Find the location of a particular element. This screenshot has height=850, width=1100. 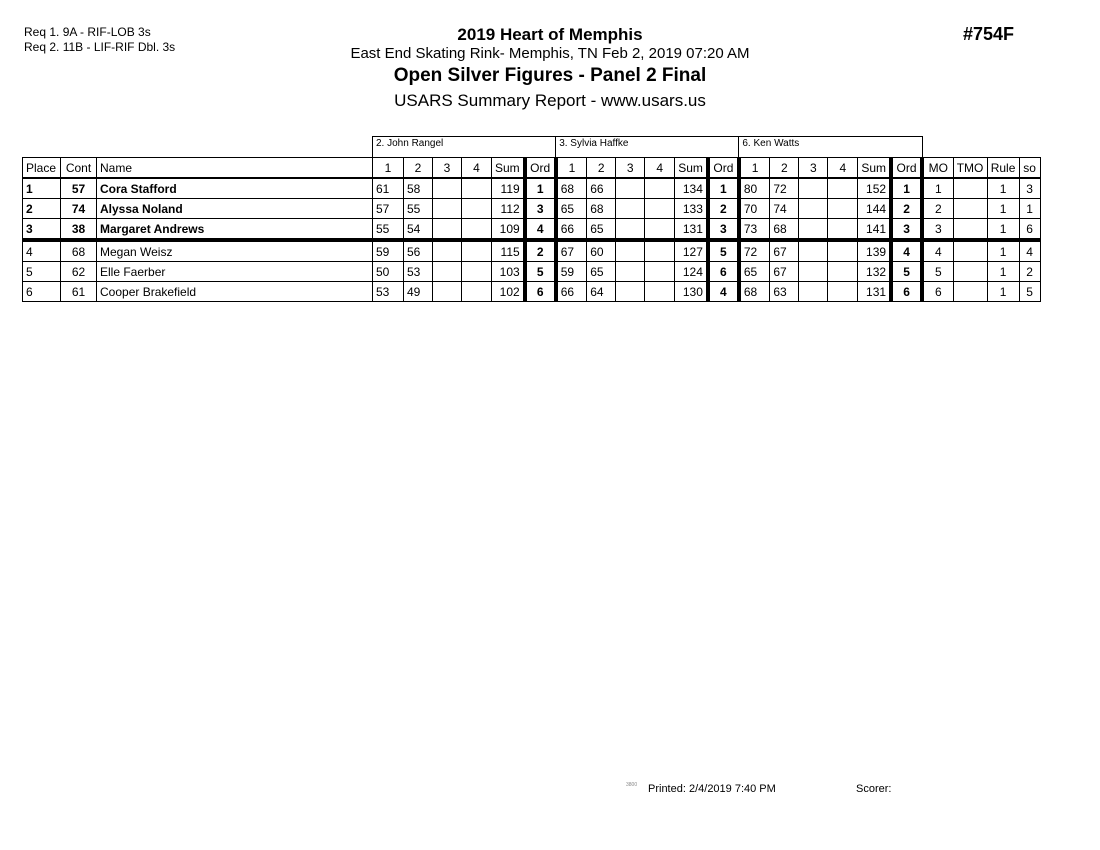

score-cell: 49 is located at coordinates (418, 291).